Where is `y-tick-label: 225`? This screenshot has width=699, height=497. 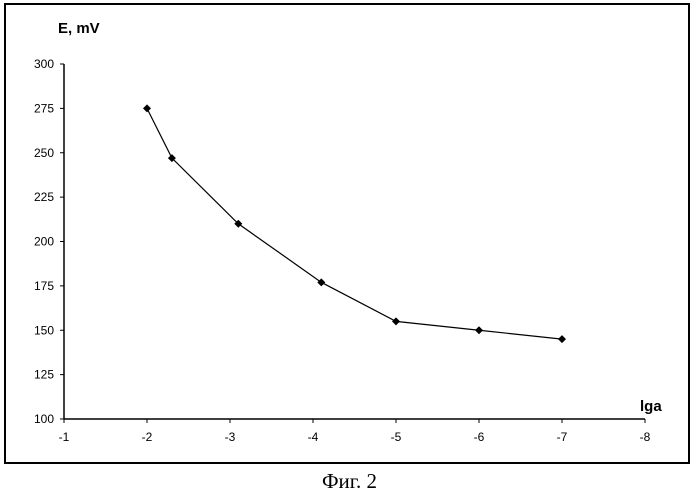
y-tick-label: 225 is located at coordinates (44, 197).